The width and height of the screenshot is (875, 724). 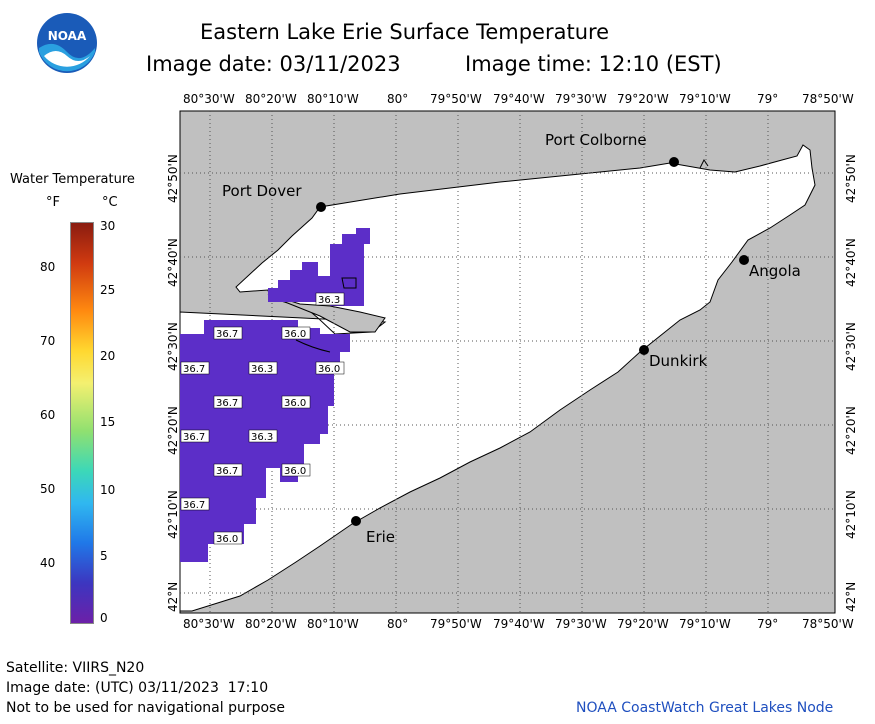 What do you see at coordinates (333, 99) in the screenshot?
I see `top-tick: 80°10'W` at bounding box center [333, 99].